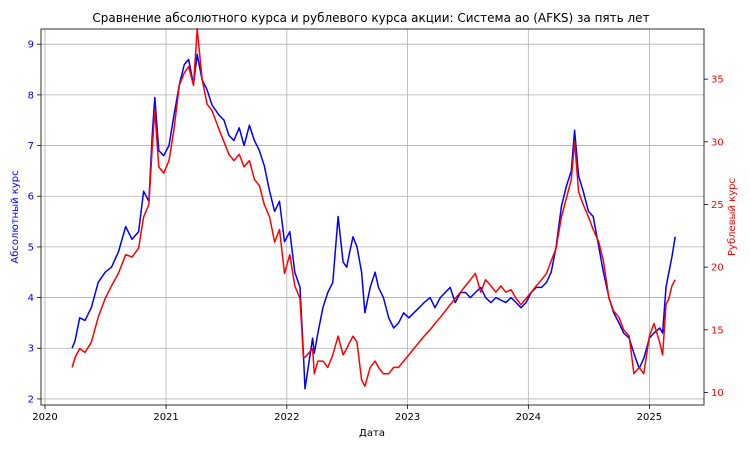 The width and height of the screenshot is (750, 450). What do you see at coordinates (31, 247) in the screenshot?
I see `y-left-tick-label: 5` at bounding box center [31, 247].